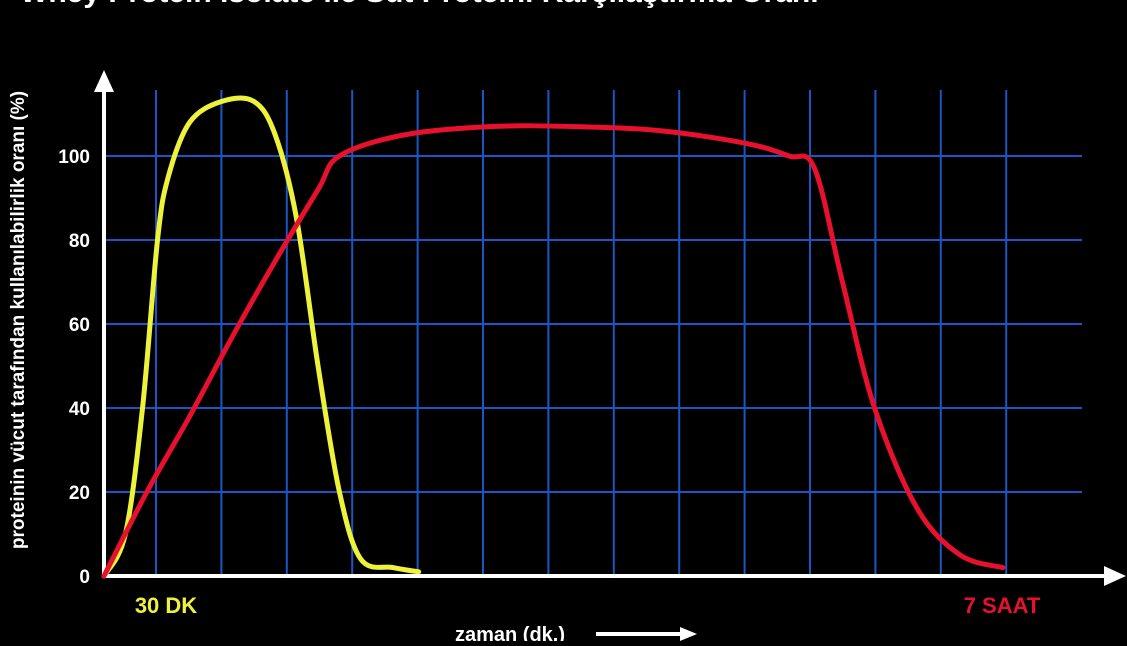 The width and height of the screenshot is (1127, 646). What do you see at coordinates (1002, 605) in the screenshot?
I see `annotation-7saat: 7 SAAT` at bounding box center [1002, 605].